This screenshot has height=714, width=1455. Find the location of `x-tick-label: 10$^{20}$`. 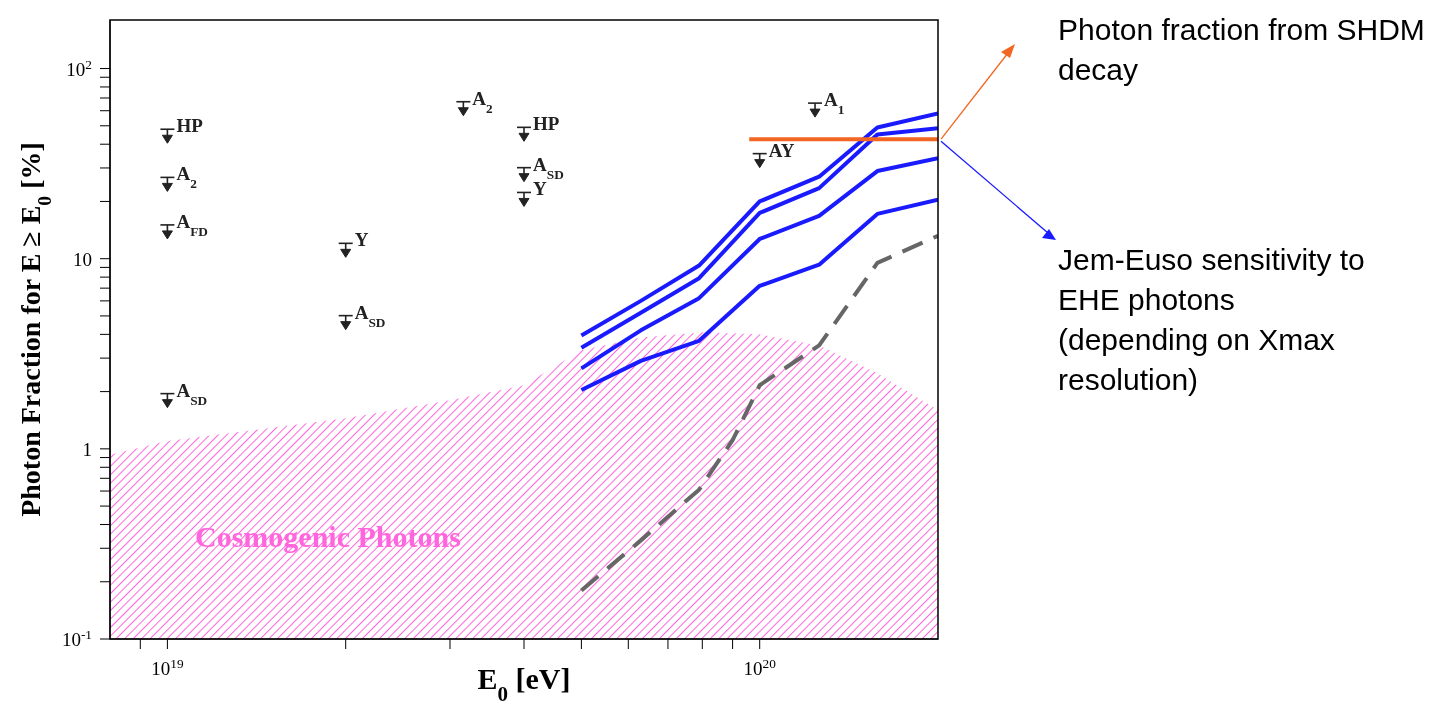

x-tick-label: 10$^{20}$ is located at coordinates (760, 667).